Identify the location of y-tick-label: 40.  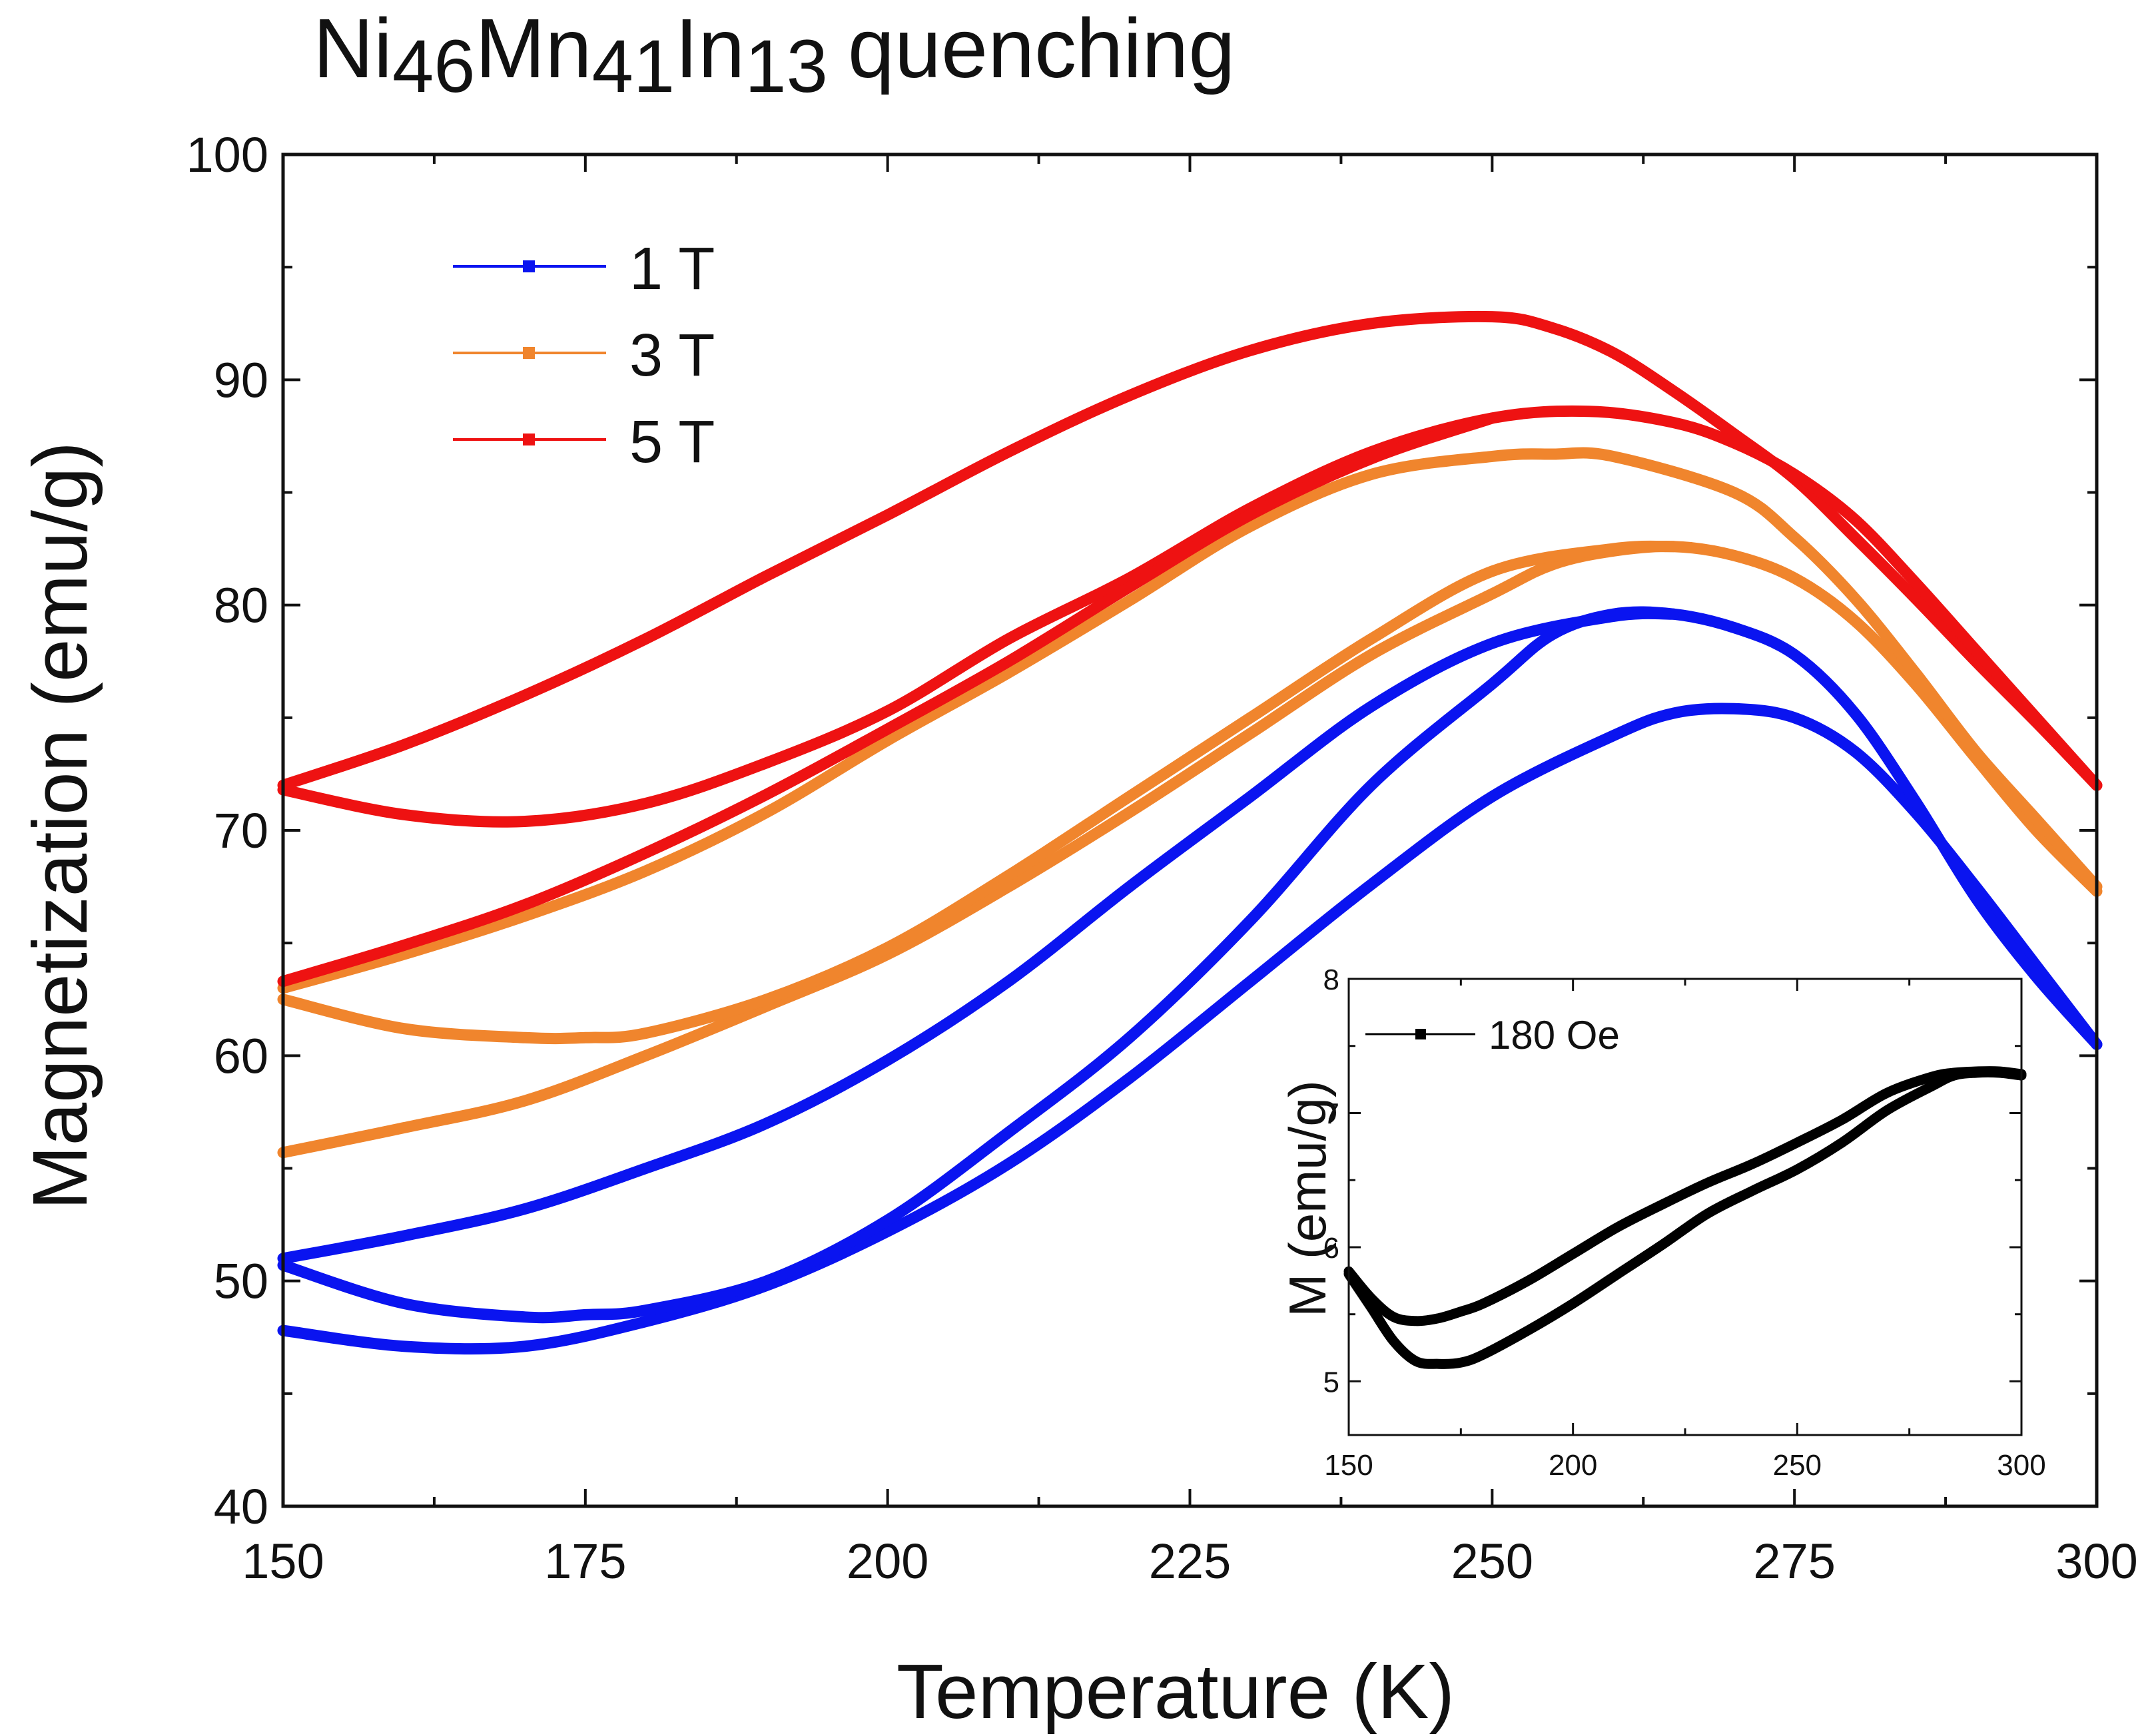
(241, 1506).